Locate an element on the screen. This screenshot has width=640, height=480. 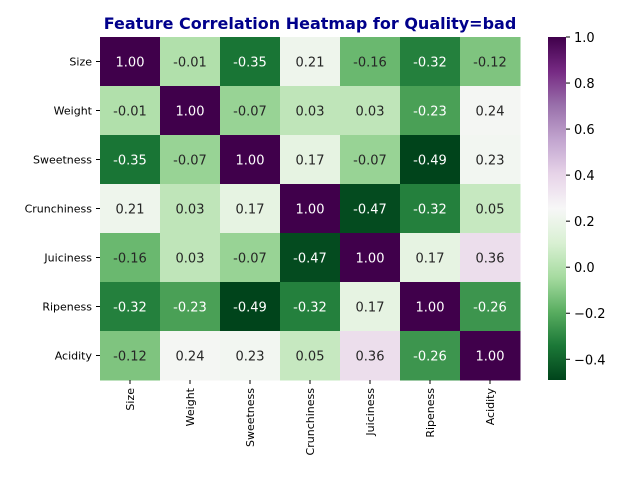
cell-annotation-5-6: -0.26 is located at coordinates (490, 308).